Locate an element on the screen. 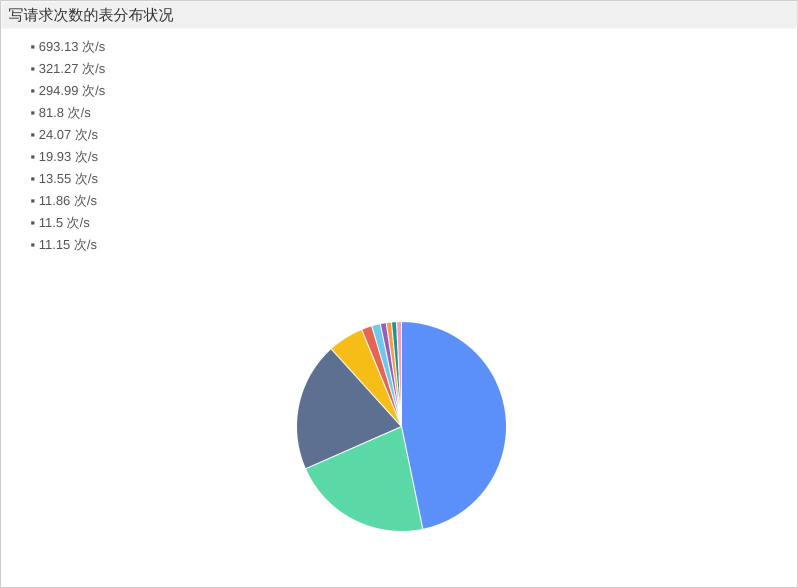  text: ▪ 24.07 次/s is located at coordinates (64, 134).